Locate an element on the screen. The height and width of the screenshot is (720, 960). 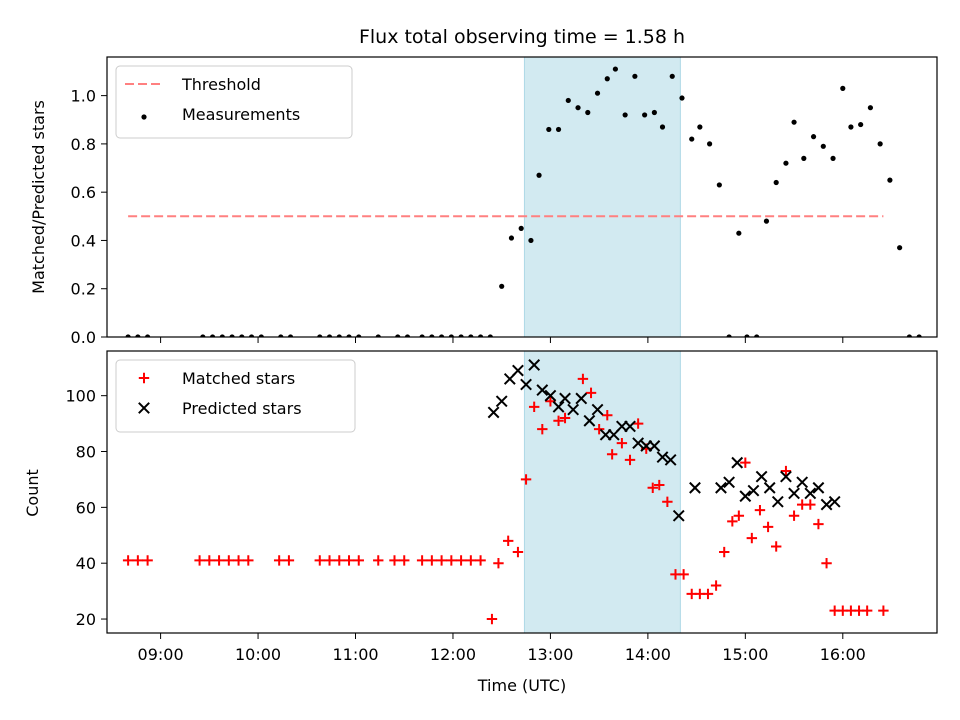
legend-label: Matched stars is located at coordinates (238, 378).